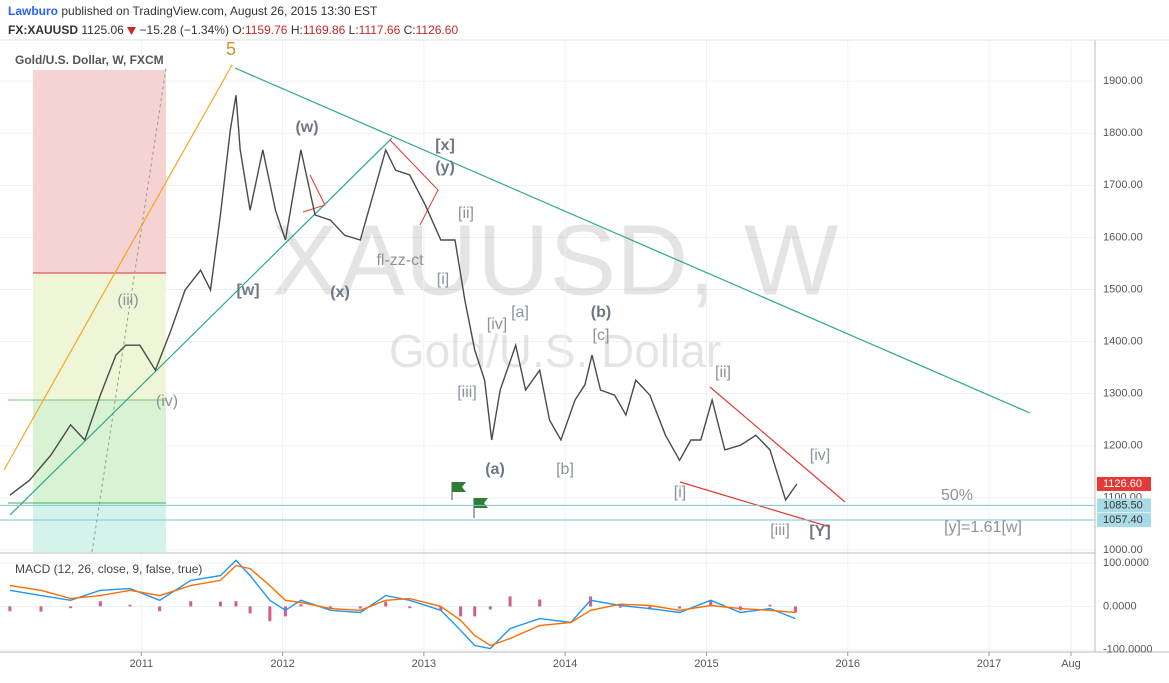  Describe the element at coordinates (1123, 237) in the screenshot. I see `y-tick-label: 1600.00` at that location.